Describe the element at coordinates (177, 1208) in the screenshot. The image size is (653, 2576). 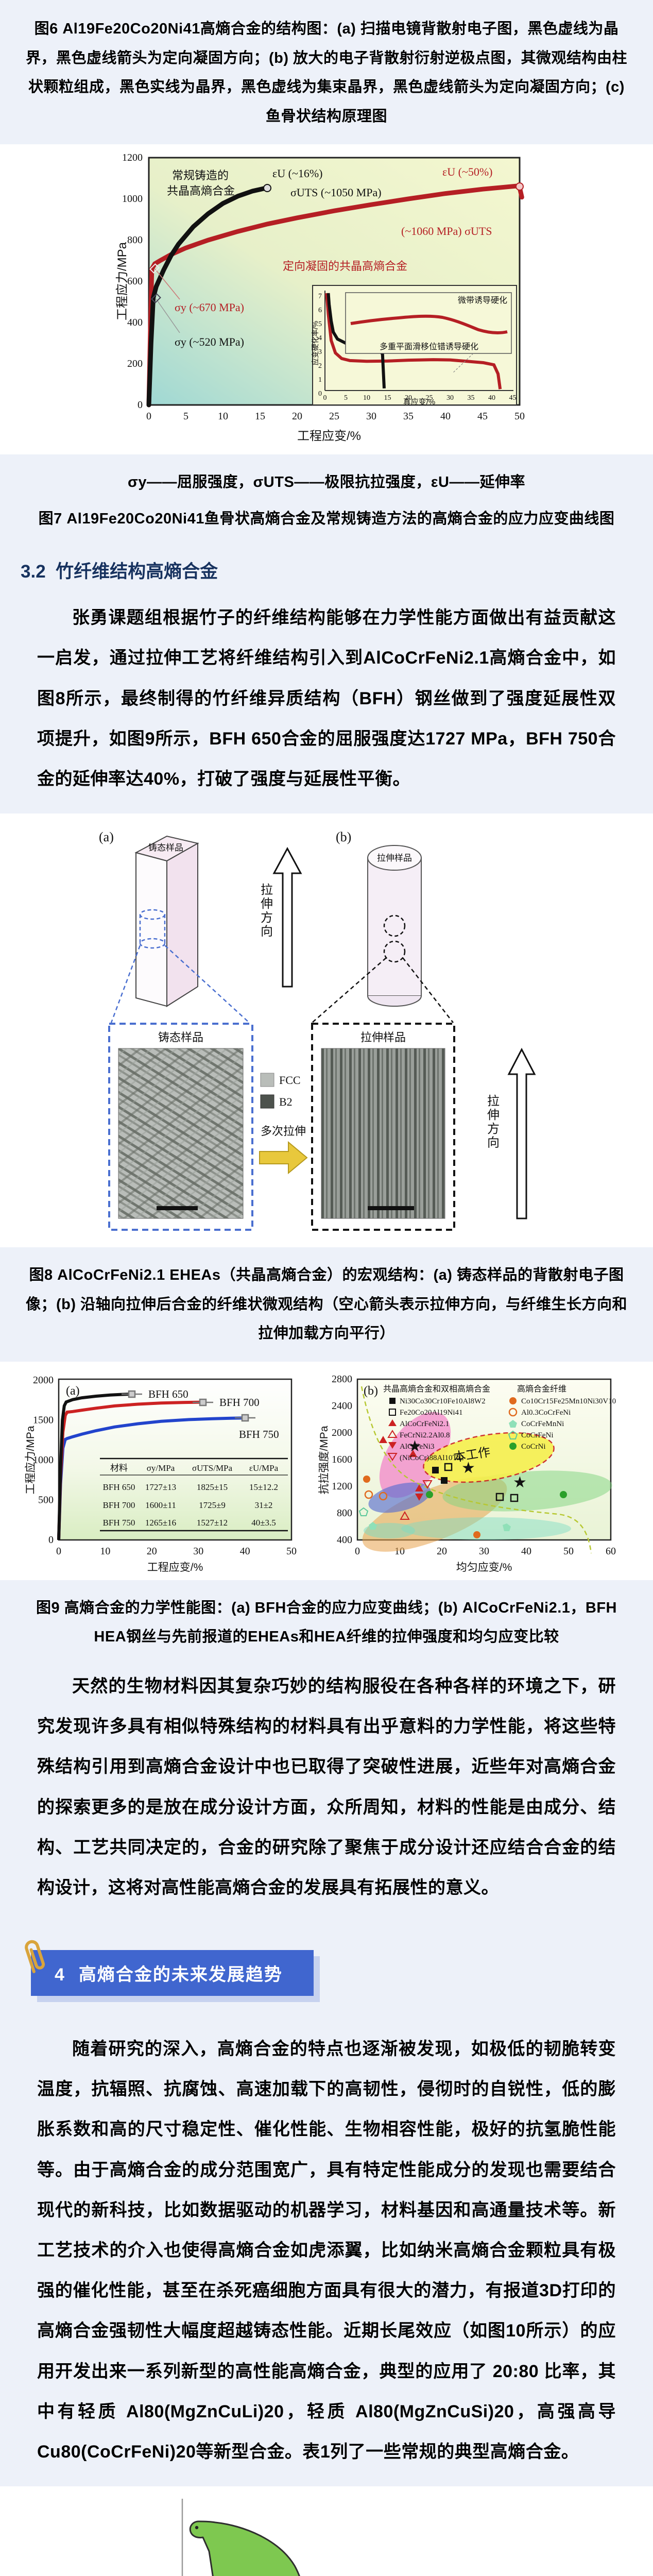
I see `fig8-cast-scalebar` at that location.